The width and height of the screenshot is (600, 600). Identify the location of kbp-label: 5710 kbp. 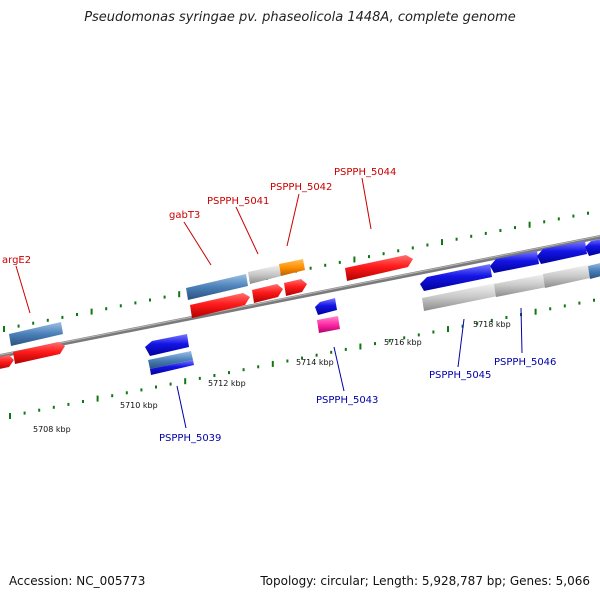
(139, 405).